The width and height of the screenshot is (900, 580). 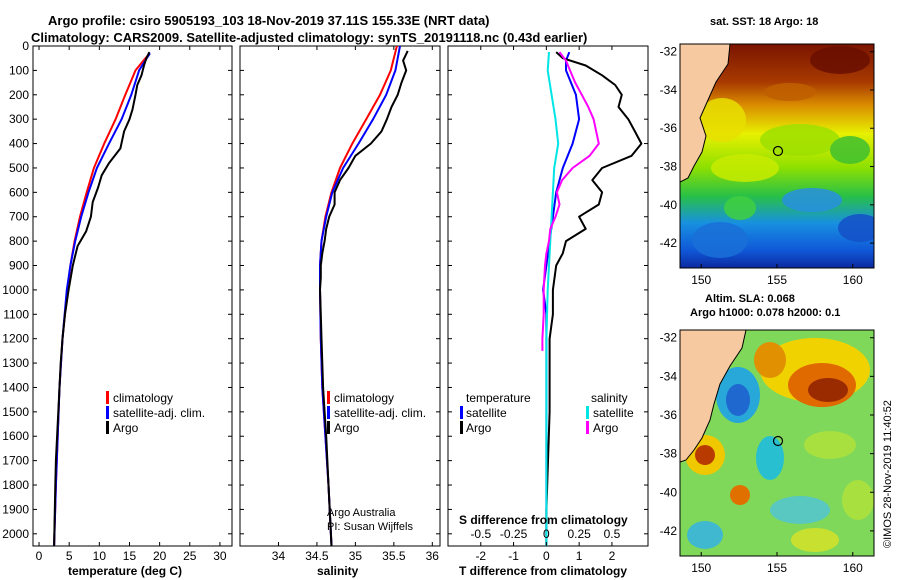 I want to click on s-tick-label: -0.25, so click(x=514, y=534).